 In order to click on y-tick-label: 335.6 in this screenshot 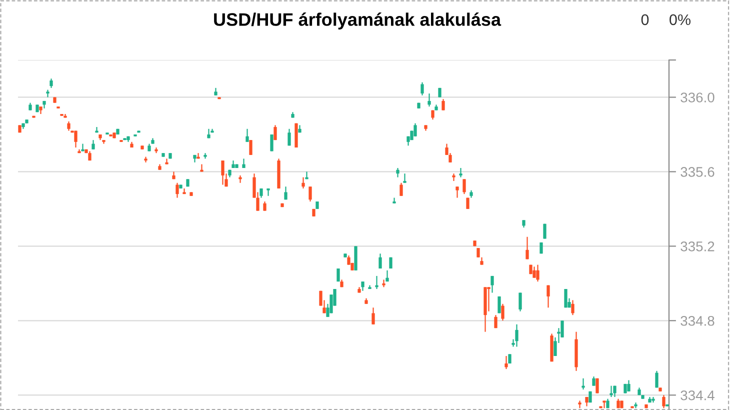, I will do `click(697, 172)`.